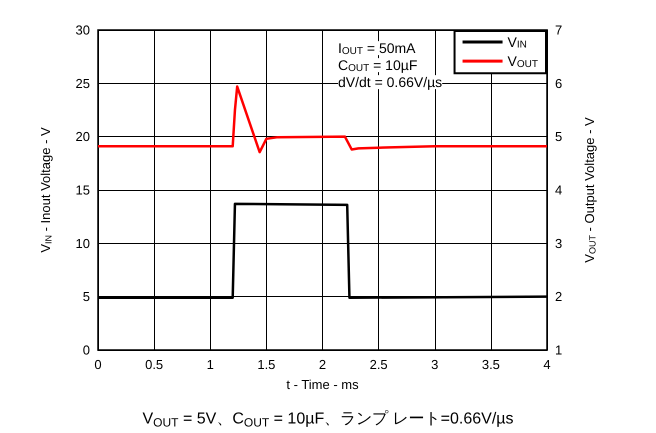 The width and height of the screenshot is (656, 433). Describe the element at coordinates (86, 296) in the screenshot. I see `y-tick-label: 5` at that location.